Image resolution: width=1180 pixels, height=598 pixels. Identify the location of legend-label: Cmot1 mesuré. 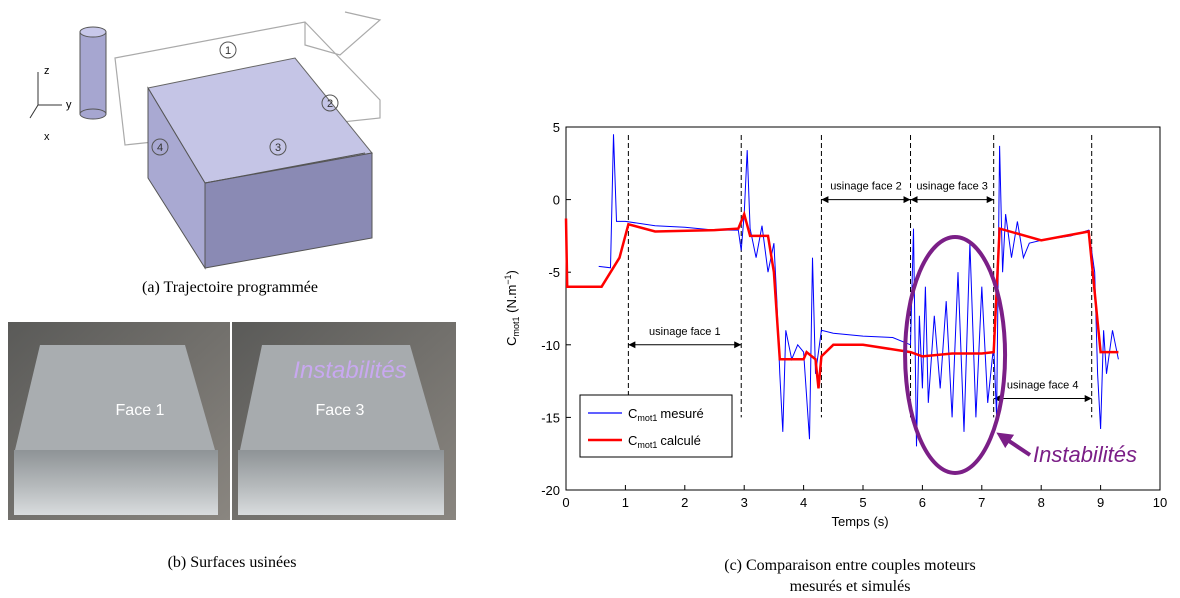
(666, 414).